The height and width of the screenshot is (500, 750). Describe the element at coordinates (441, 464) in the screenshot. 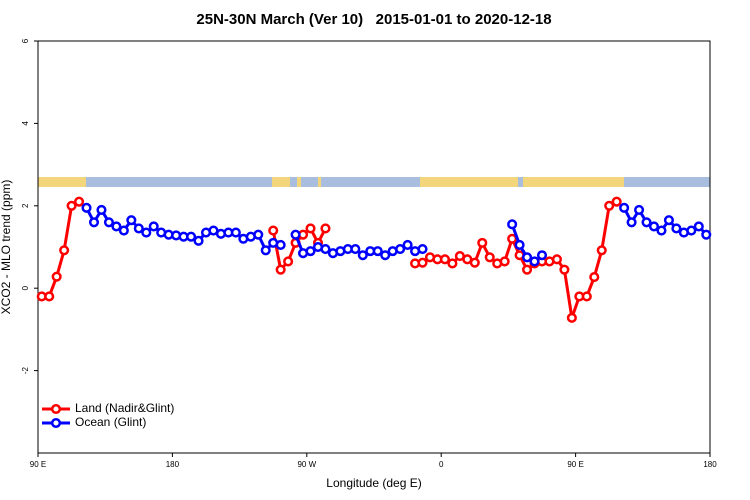

I see `x-tick-label: 0` at that location.